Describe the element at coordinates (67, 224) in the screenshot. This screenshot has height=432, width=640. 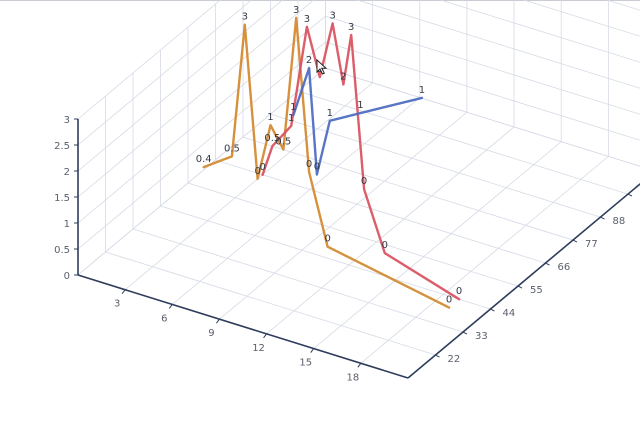
I see `z-tick-label: 1` at that location.